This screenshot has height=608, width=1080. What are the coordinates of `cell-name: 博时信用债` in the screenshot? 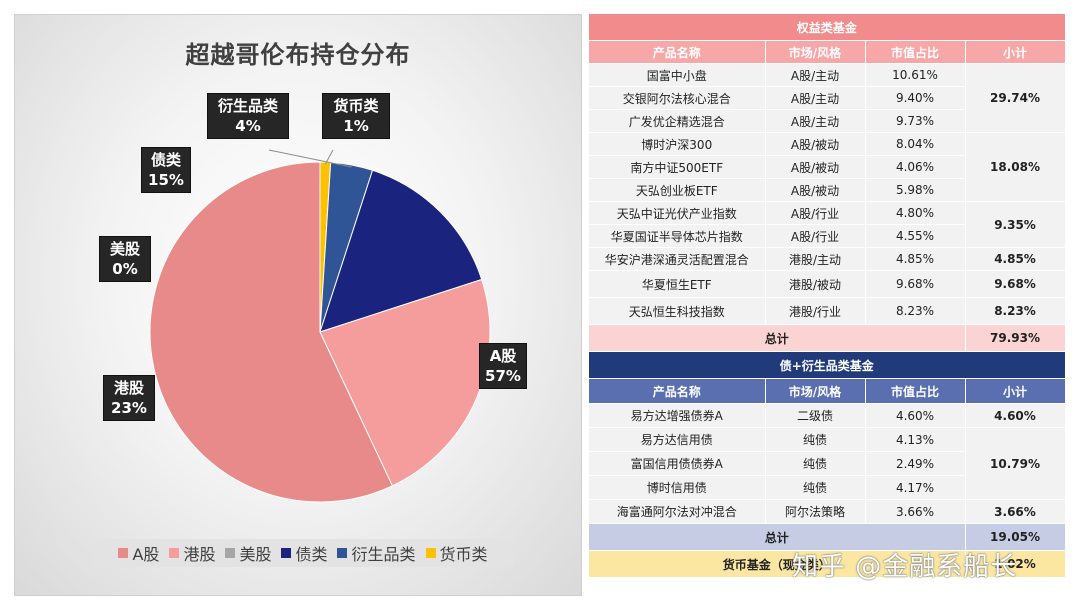 It's located at (677, 487).